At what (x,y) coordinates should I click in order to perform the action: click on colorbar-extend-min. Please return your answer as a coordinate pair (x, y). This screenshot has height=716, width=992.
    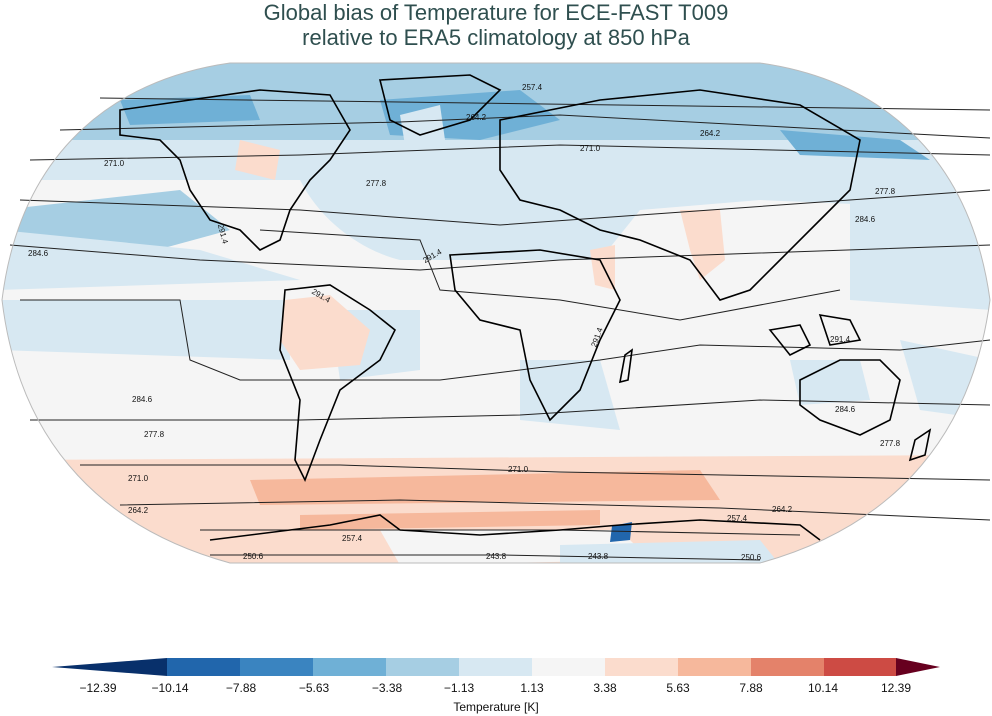
    Looking at the image, I should click on (109, 667).